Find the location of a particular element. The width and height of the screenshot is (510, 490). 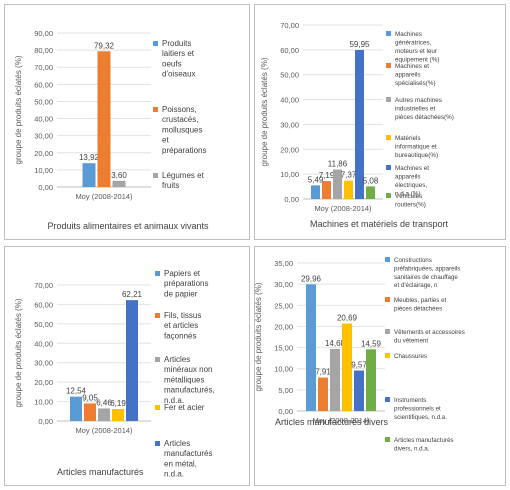

y-tick-label: 25,00 is located at coordinates (283, 305).